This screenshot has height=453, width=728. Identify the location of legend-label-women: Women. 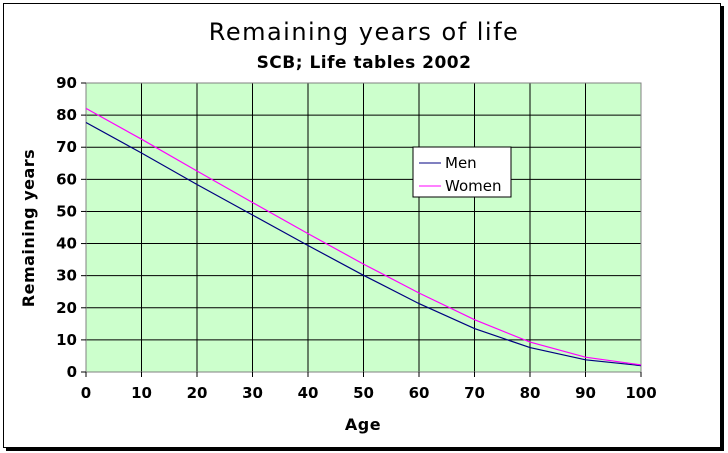
(473, 186).